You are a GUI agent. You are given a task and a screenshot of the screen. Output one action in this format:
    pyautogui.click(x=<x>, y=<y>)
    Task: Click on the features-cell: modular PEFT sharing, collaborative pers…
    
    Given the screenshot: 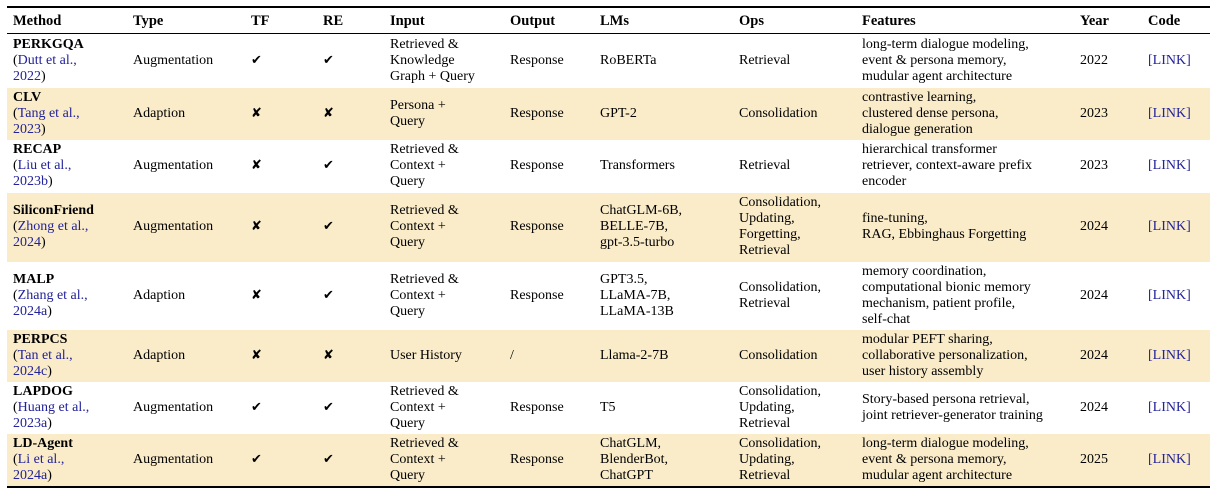 What is the action you would take?
    pyautogui.click(x=945, y=355)
    